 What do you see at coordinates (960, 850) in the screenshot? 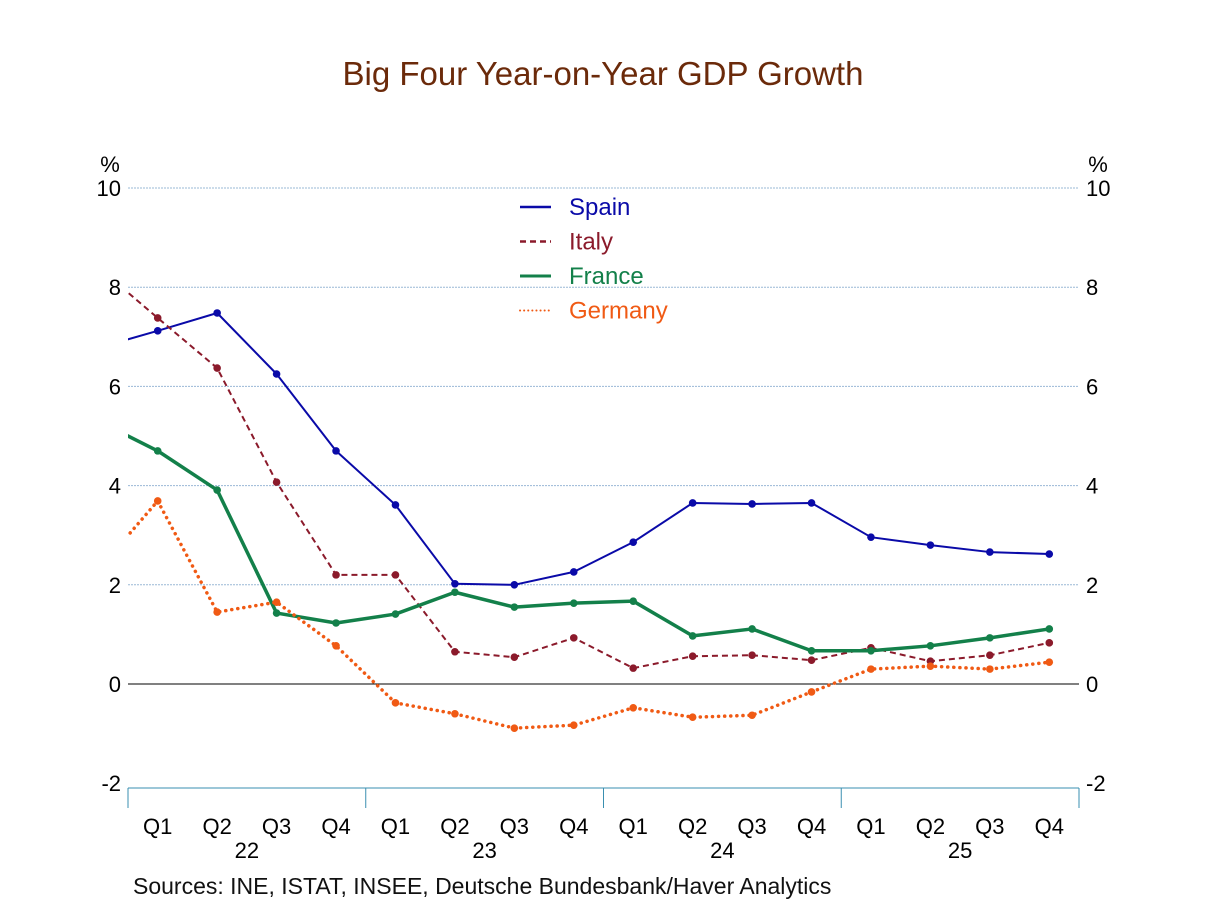
I see `x-year-label: 25` at bounding box center [960, 850].